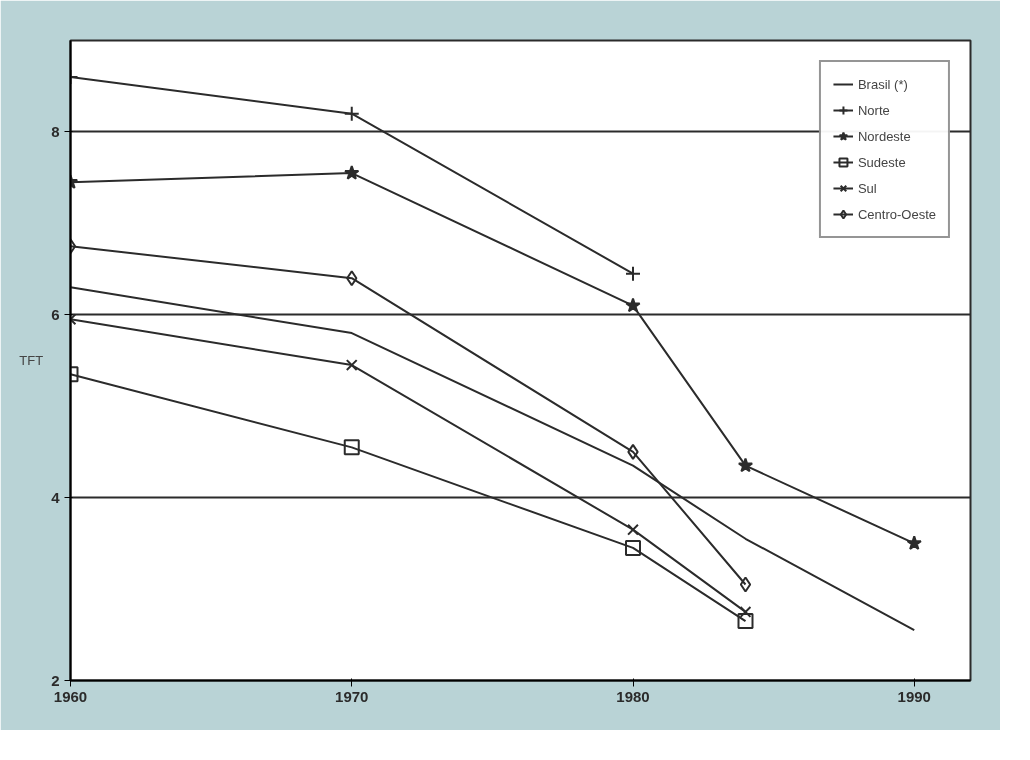 The width and height of the screenshot is (1030, 760). What do you see at coordinates (882, 84) in the screenshot?
I see `legend-label: Brasil (*)` at bounding box center [882, 84].